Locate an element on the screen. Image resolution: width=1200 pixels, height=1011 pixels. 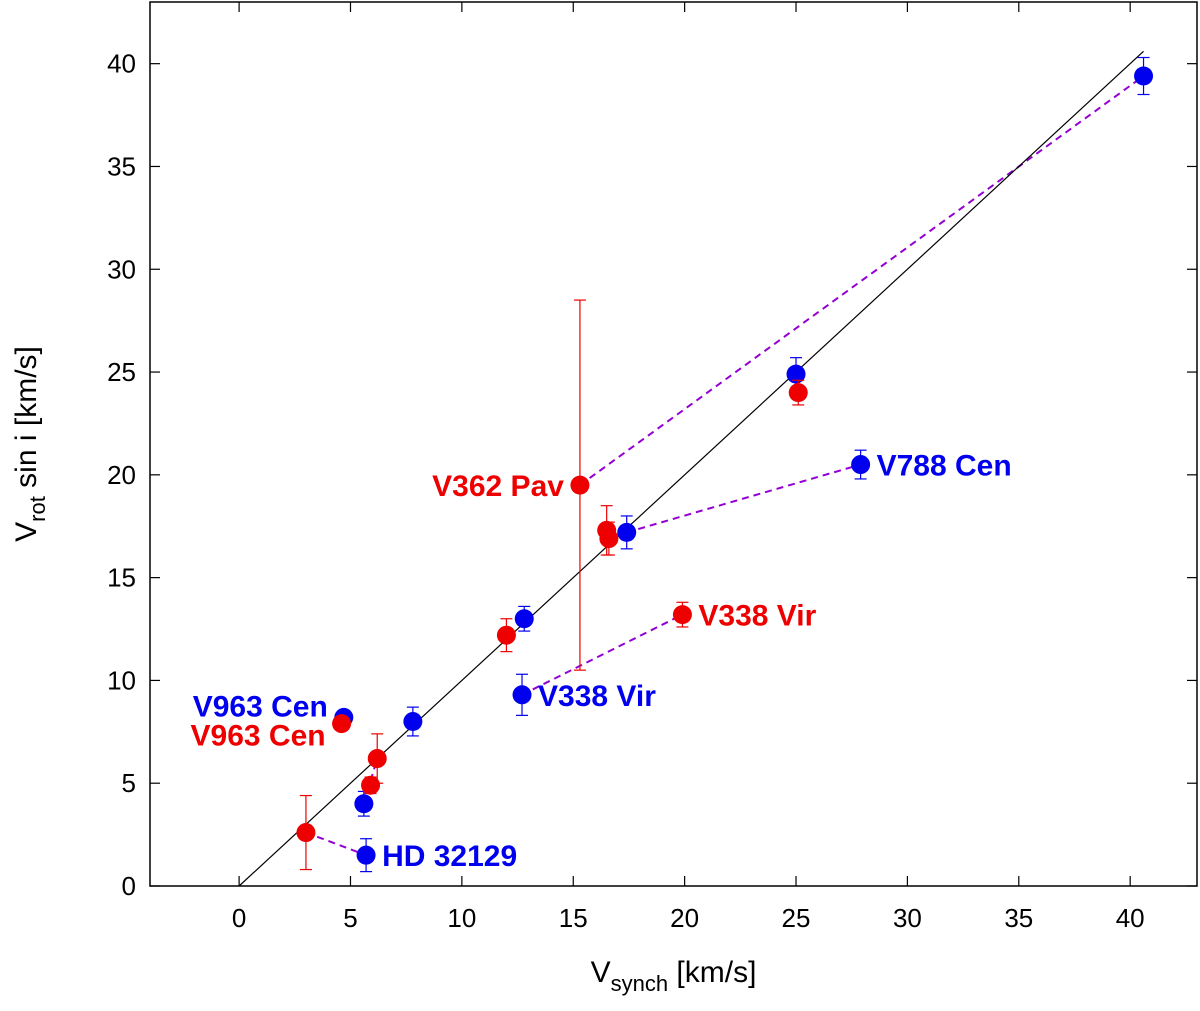
annotation-label-5: V963 Cen is located at coordinates (258, 736).